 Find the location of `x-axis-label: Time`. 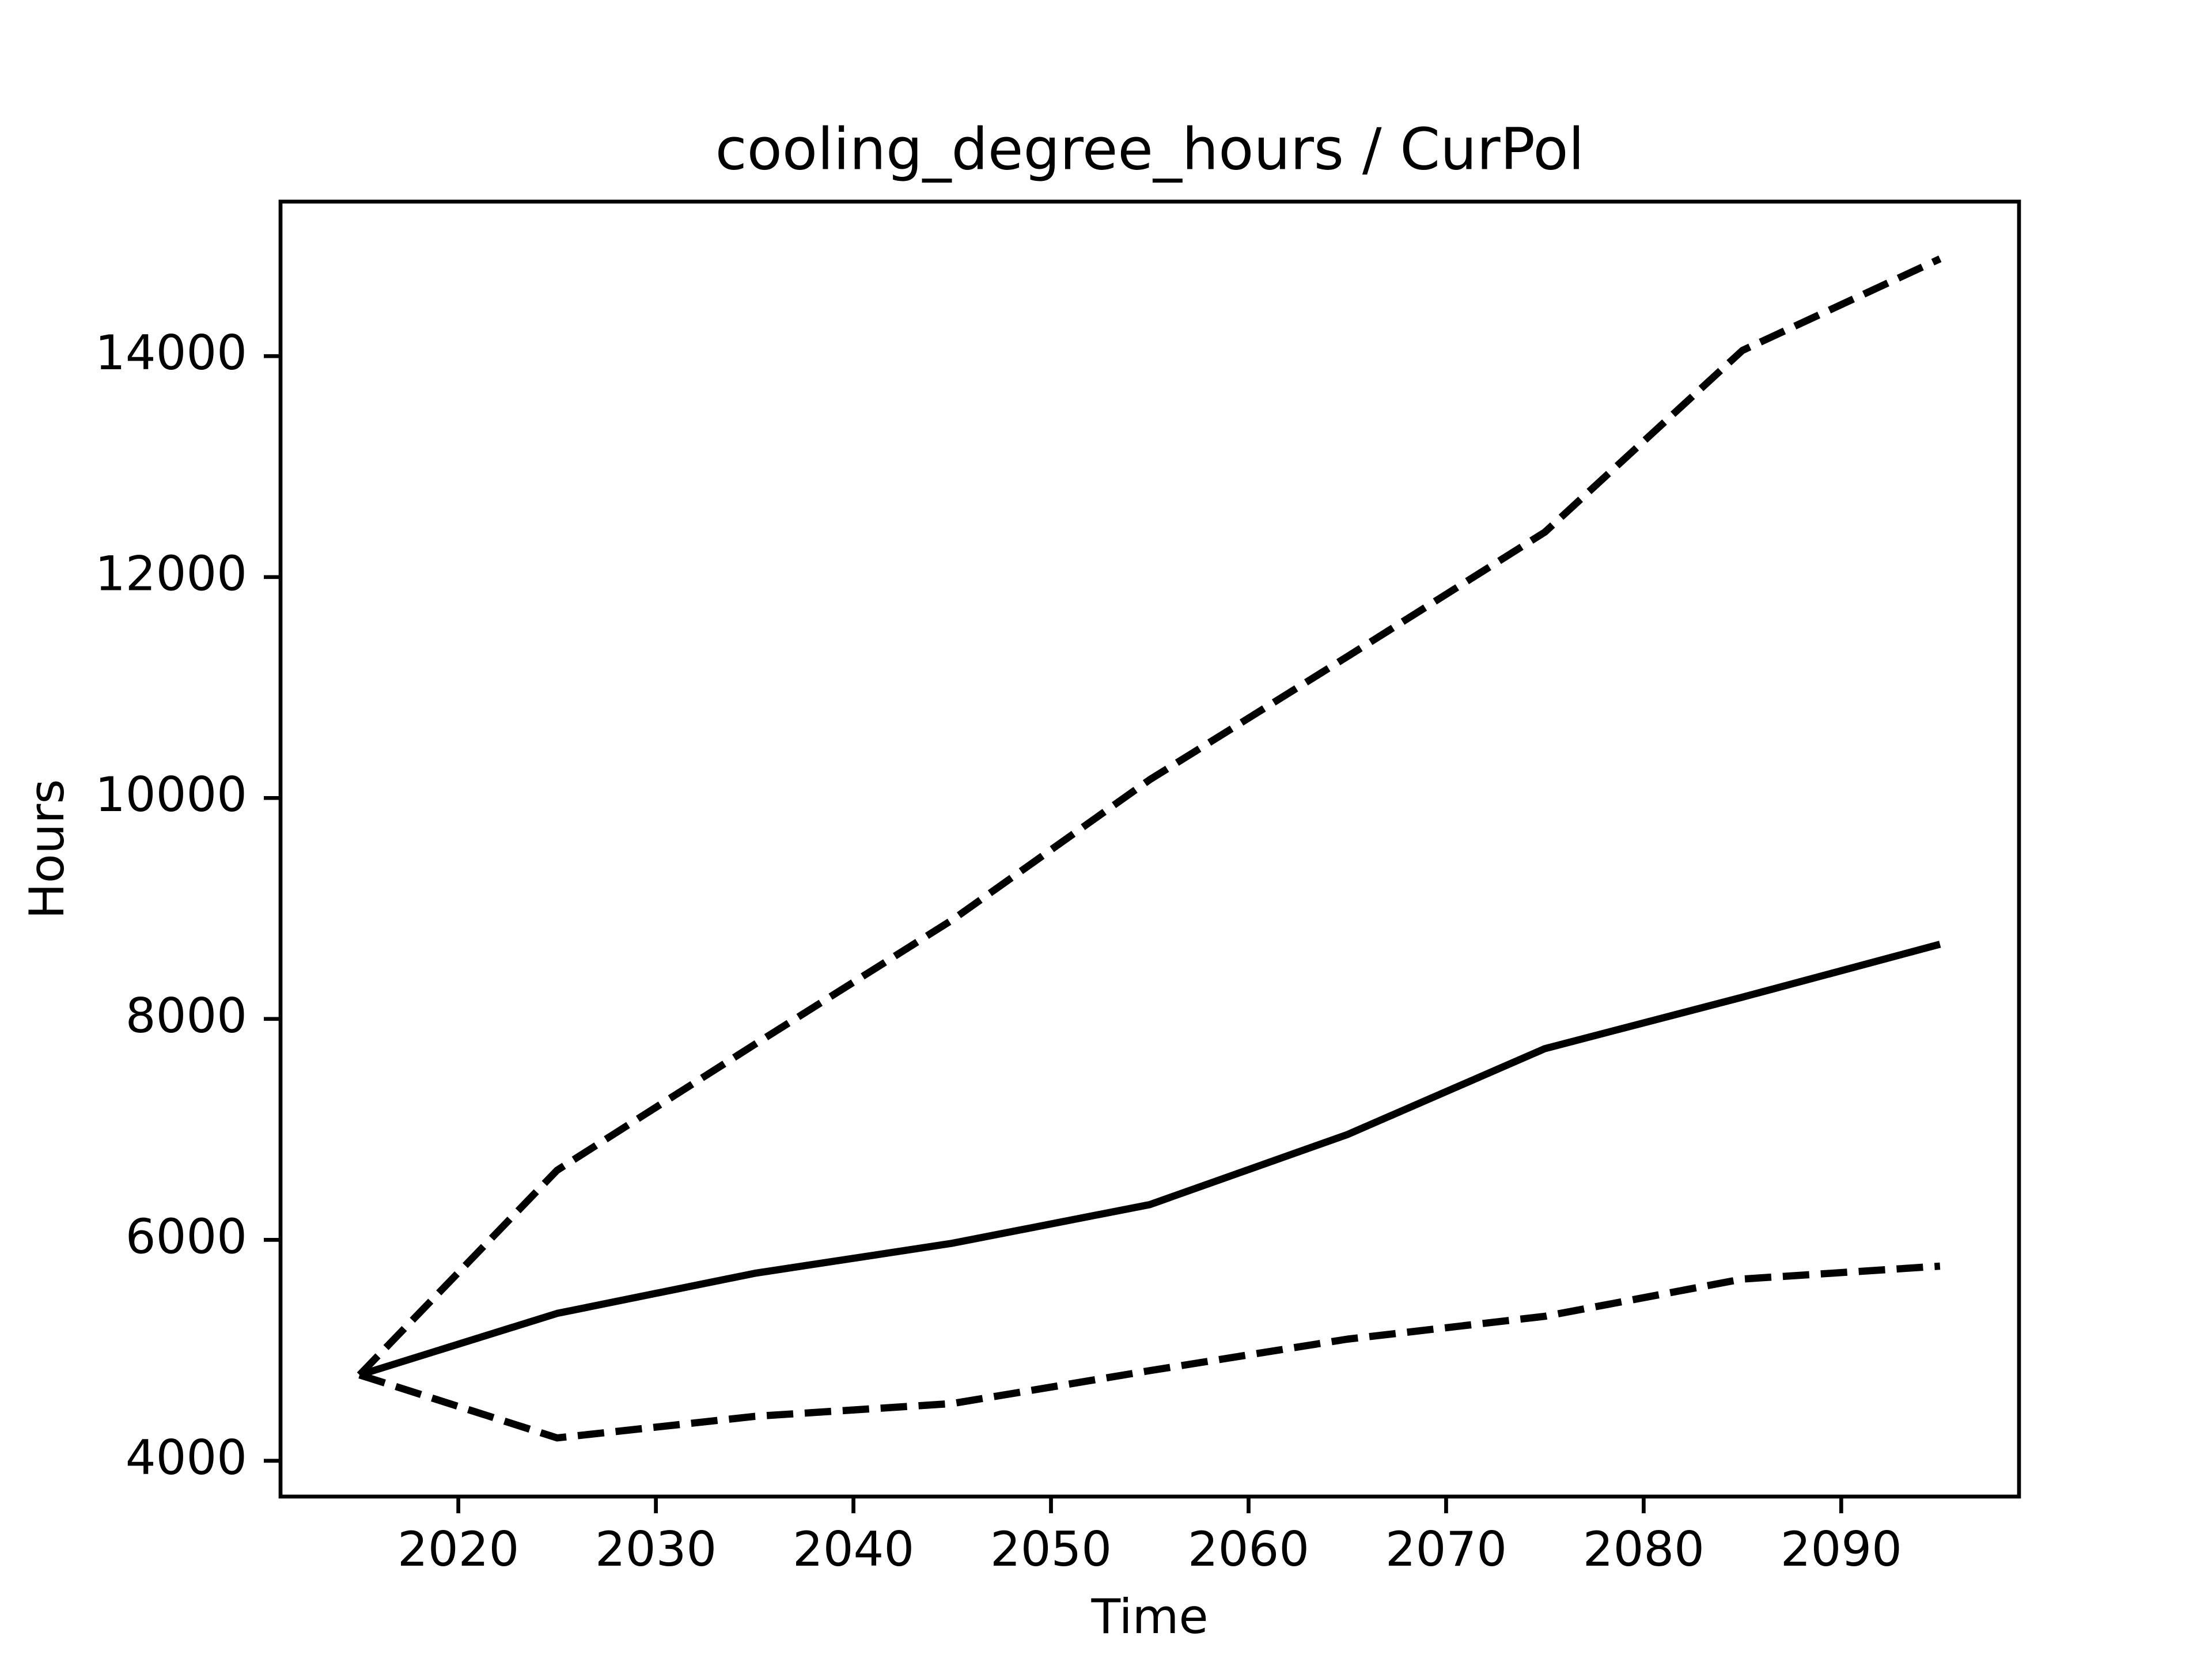

x-axis-label: Time is located at coordinates (1149, 1617).